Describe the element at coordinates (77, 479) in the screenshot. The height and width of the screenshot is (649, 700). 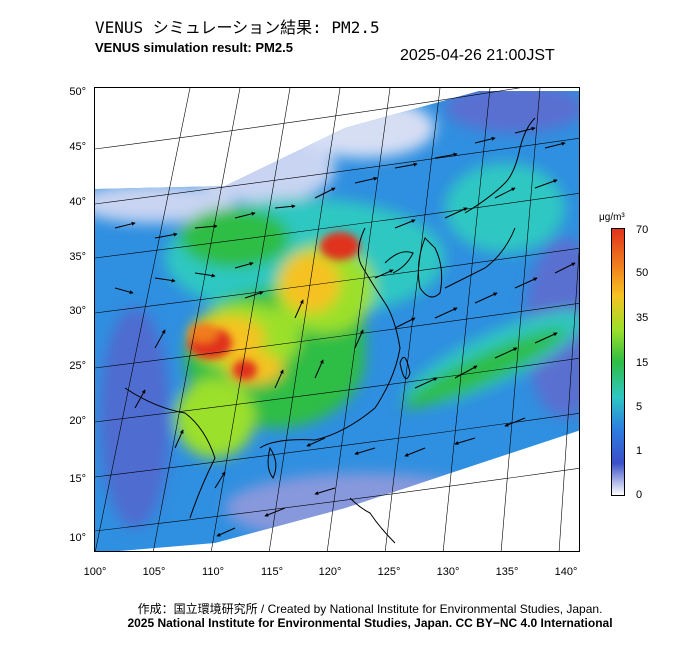
I see `lat-tick-label: 15°` at that location.